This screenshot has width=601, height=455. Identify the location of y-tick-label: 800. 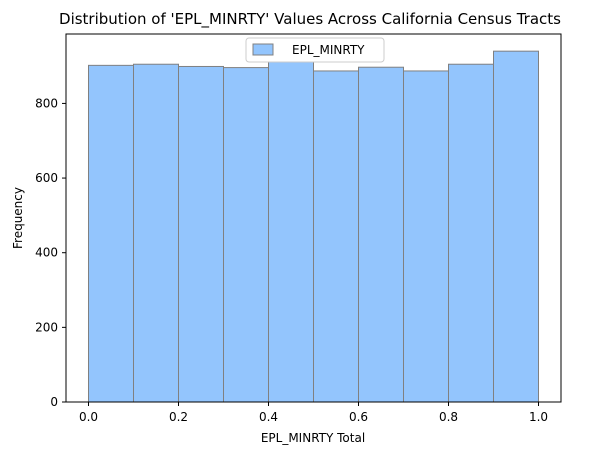
(46, 103).